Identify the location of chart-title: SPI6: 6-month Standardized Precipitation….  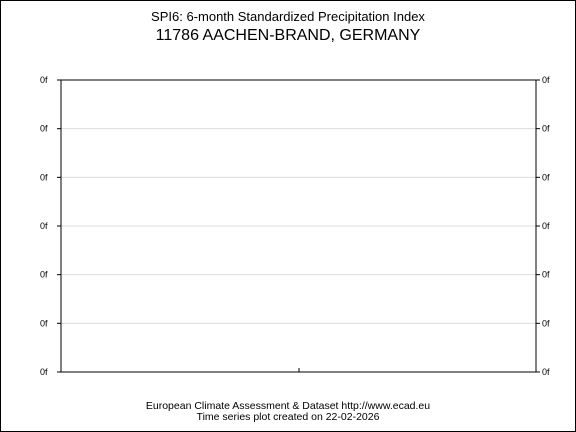
(288, 16).